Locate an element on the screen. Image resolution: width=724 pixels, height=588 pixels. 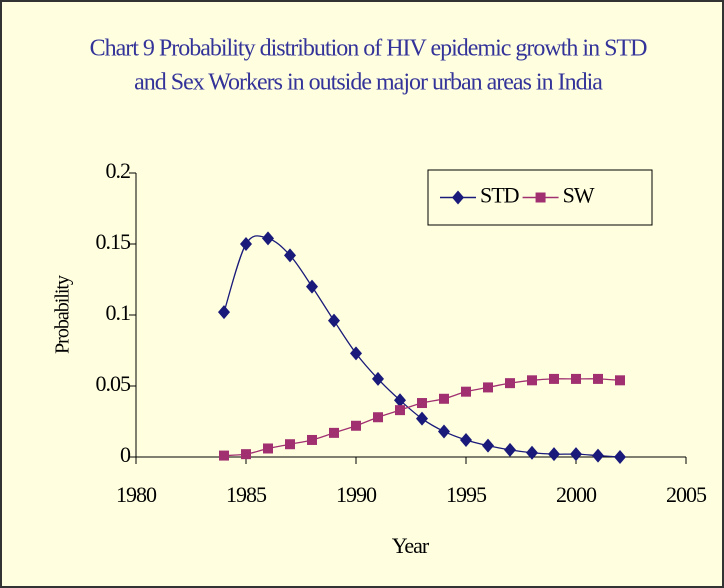
y-tick-label: 0.1 is located at coordinates (118, 312).